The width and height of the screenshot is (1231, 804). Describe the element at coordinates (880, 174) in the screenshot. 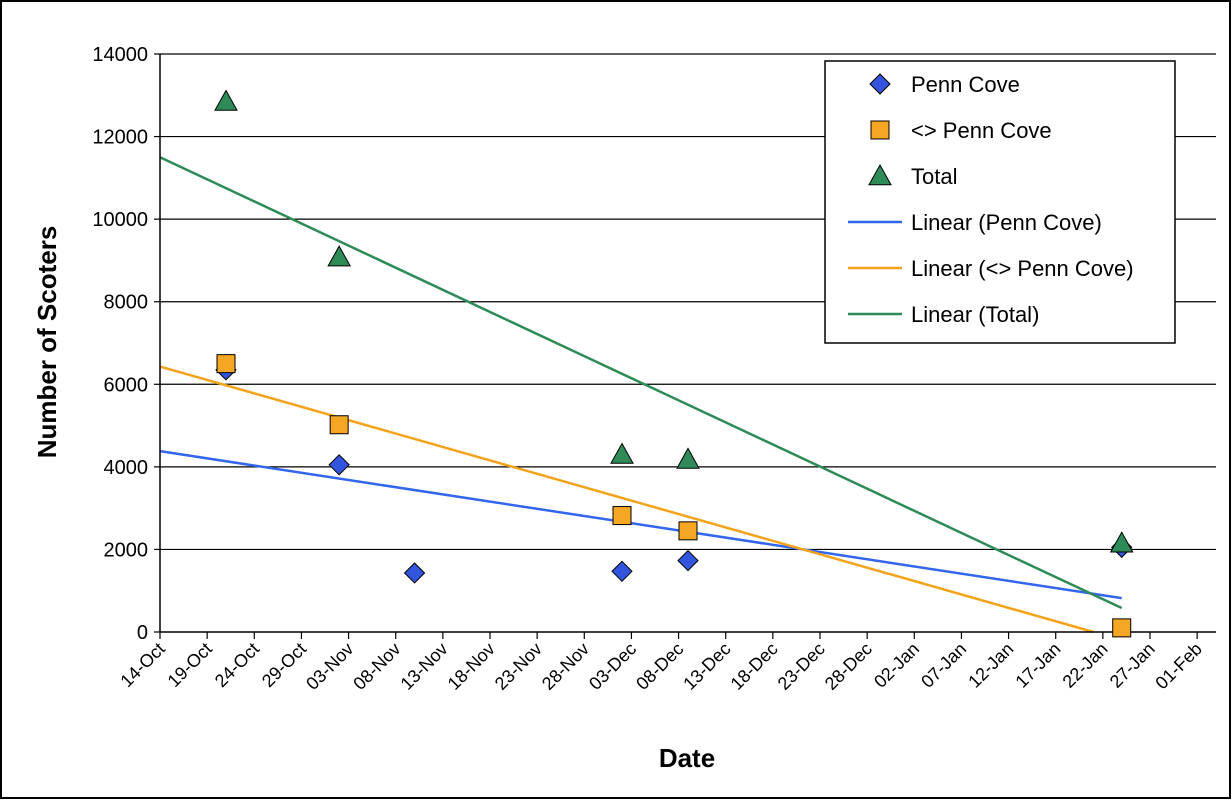

I see `legend-swatch-triangle` at that location.